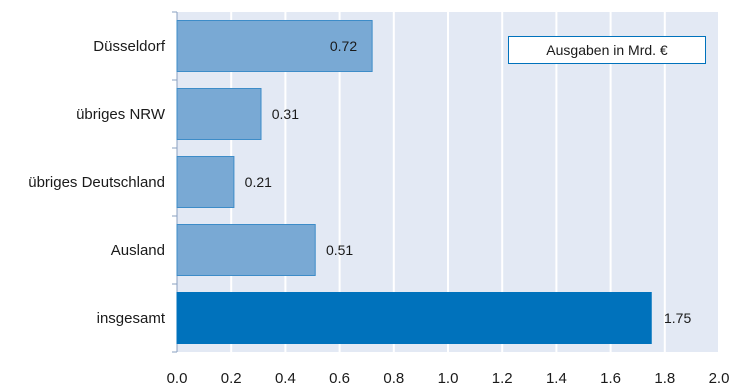 The width and height of the screenshot is (733, 389). What do you see at coordinates (129, 46) in the screenshot?
I see `category-label: Düsseldorf` at bounding box center [129, 46].